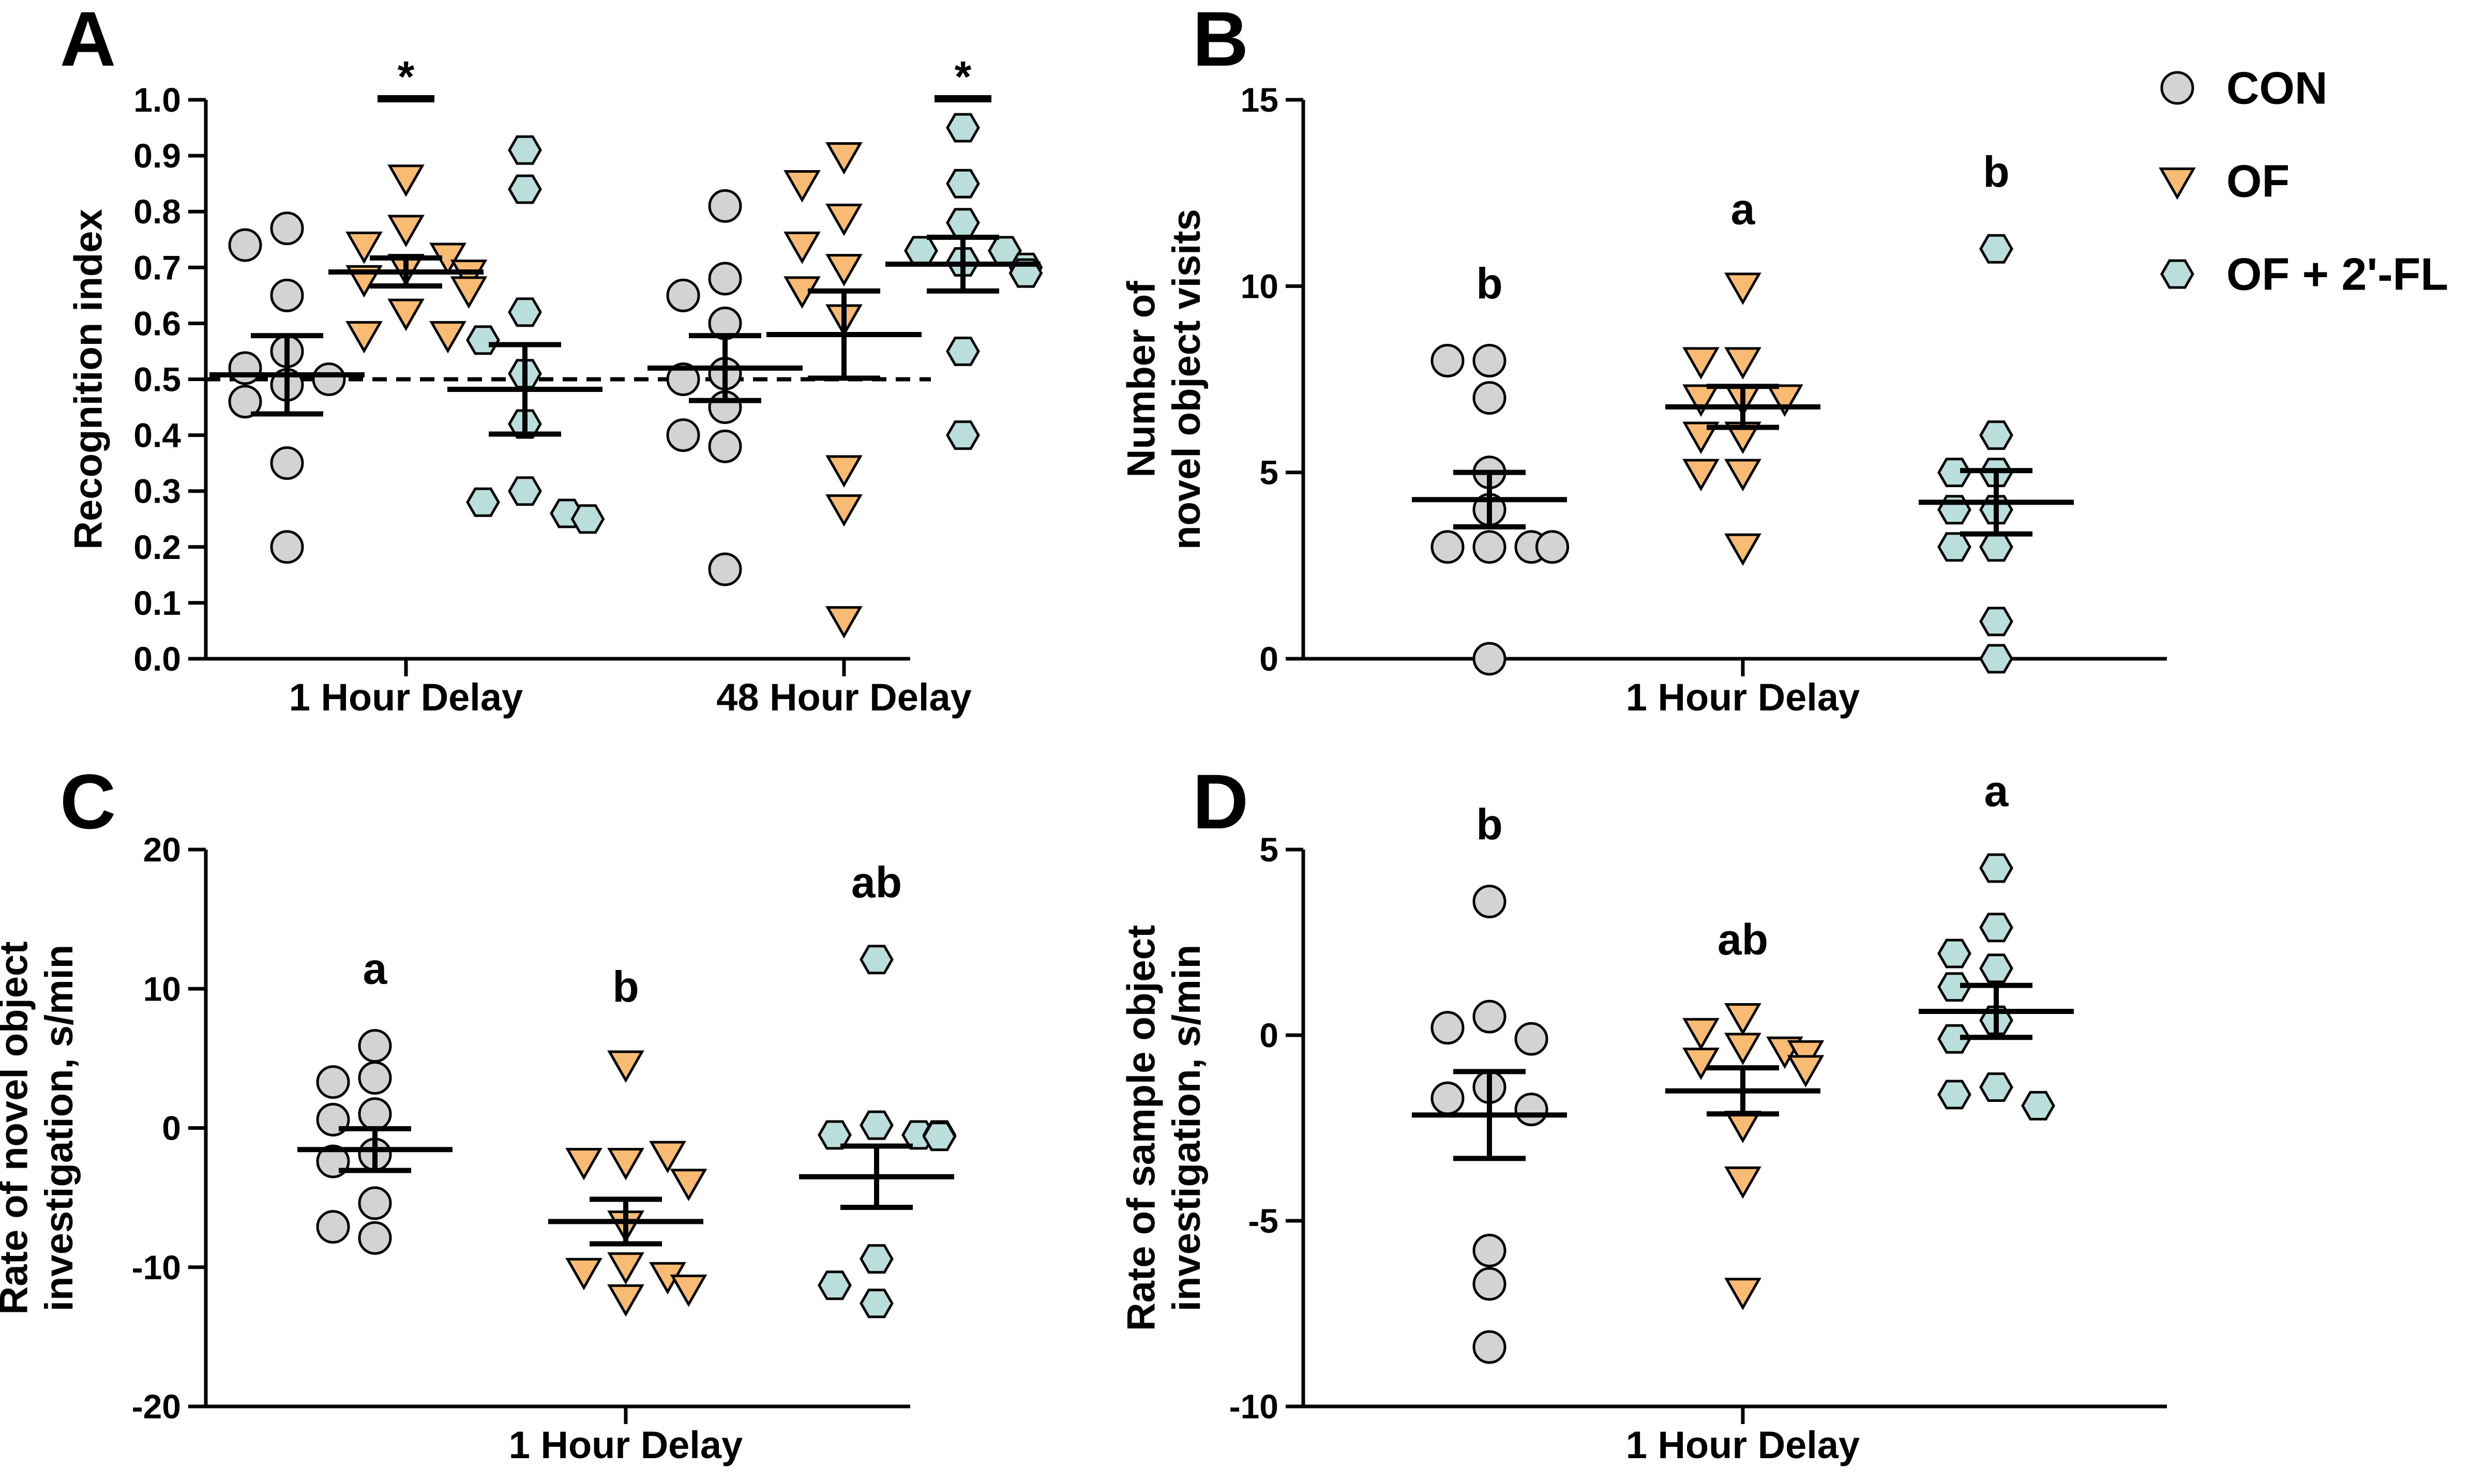 The width and height of the screenshot is (2486, 1484). What do you see at coordinates (2224, 181) in the screenshot?
I see `legend-item-of: OF` at bounding box center [2224, 181].